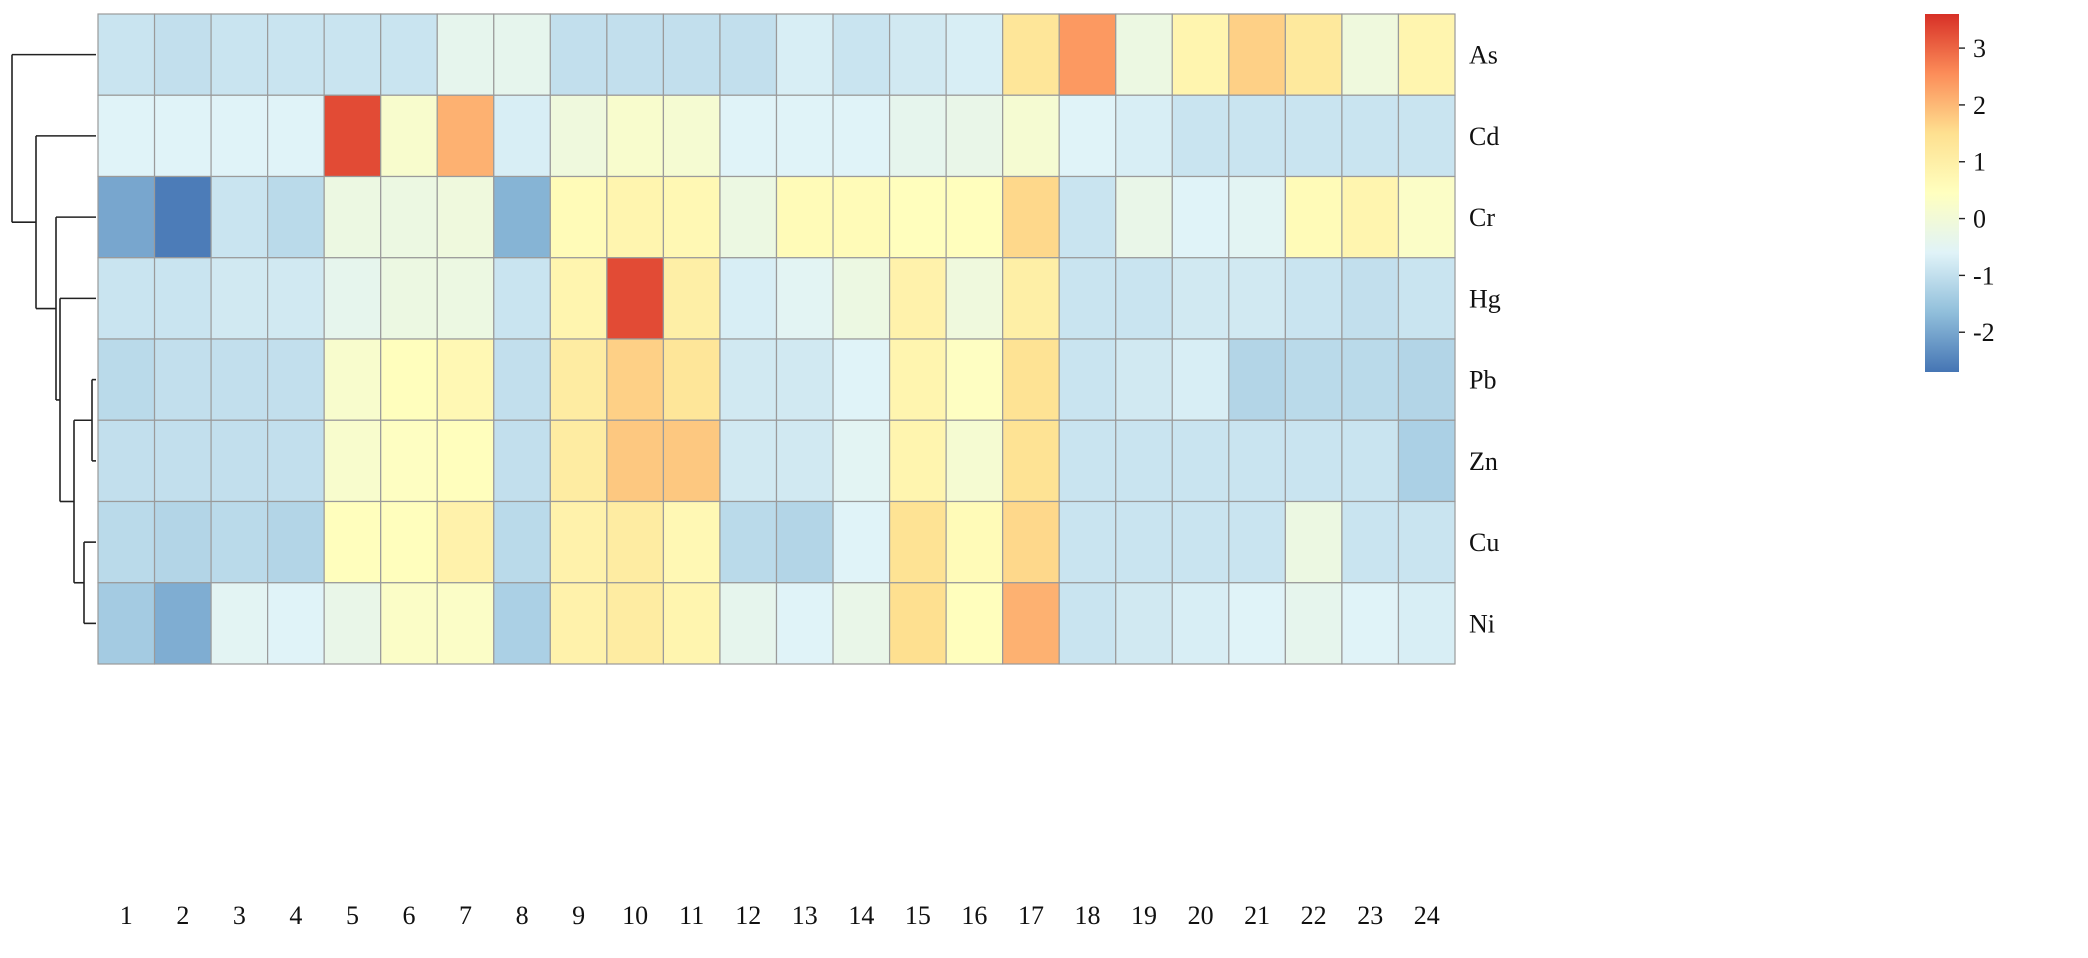 This screenshot has height=958, width=2088. Describe the element at coordinates (1977, 190) in the screenshot. I see `colorbar-ticks: 3 2 1 0 -1 -2` at that location.